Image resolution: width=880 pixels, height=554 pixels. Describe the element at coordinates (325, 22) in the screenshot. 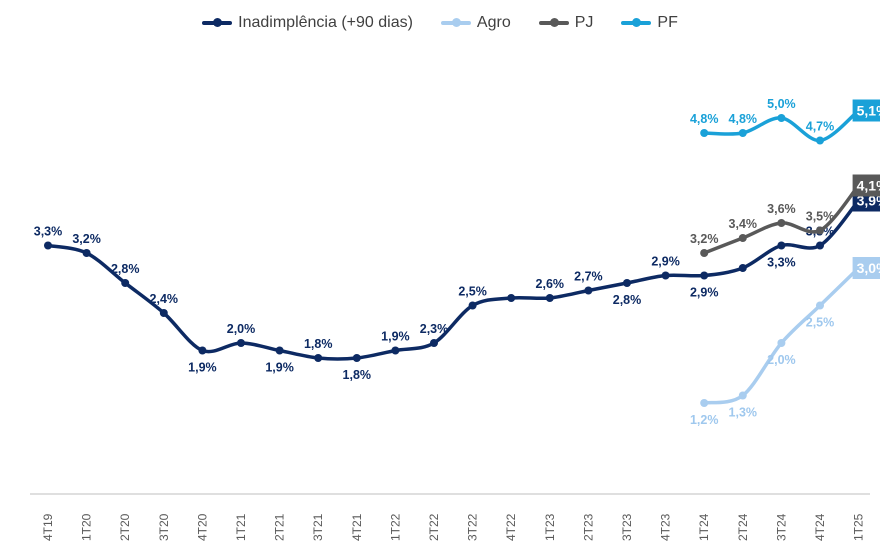

I see `legend-label: Inadimplência (+90 dias)` at that location.